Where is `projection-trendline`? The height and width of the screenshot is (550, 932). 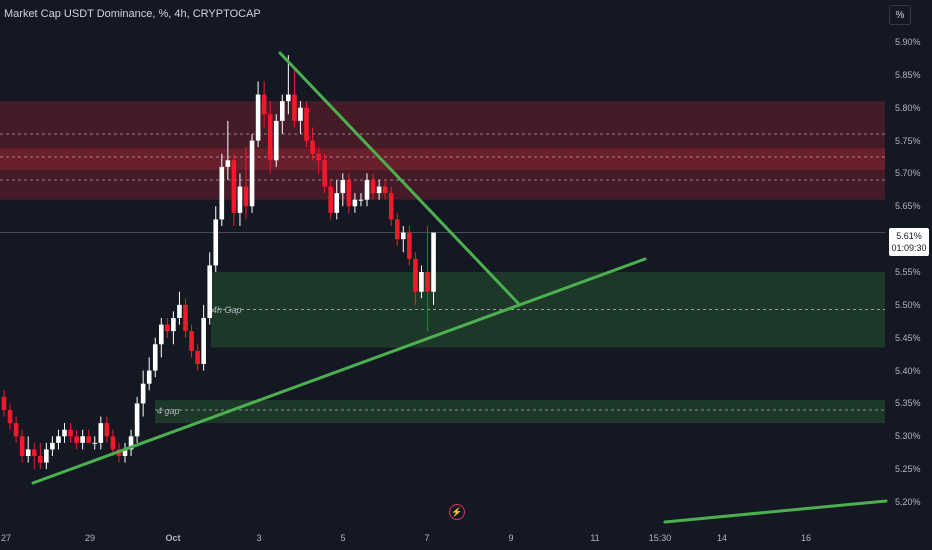
projection-trendline is located at coordinates (775, 511).